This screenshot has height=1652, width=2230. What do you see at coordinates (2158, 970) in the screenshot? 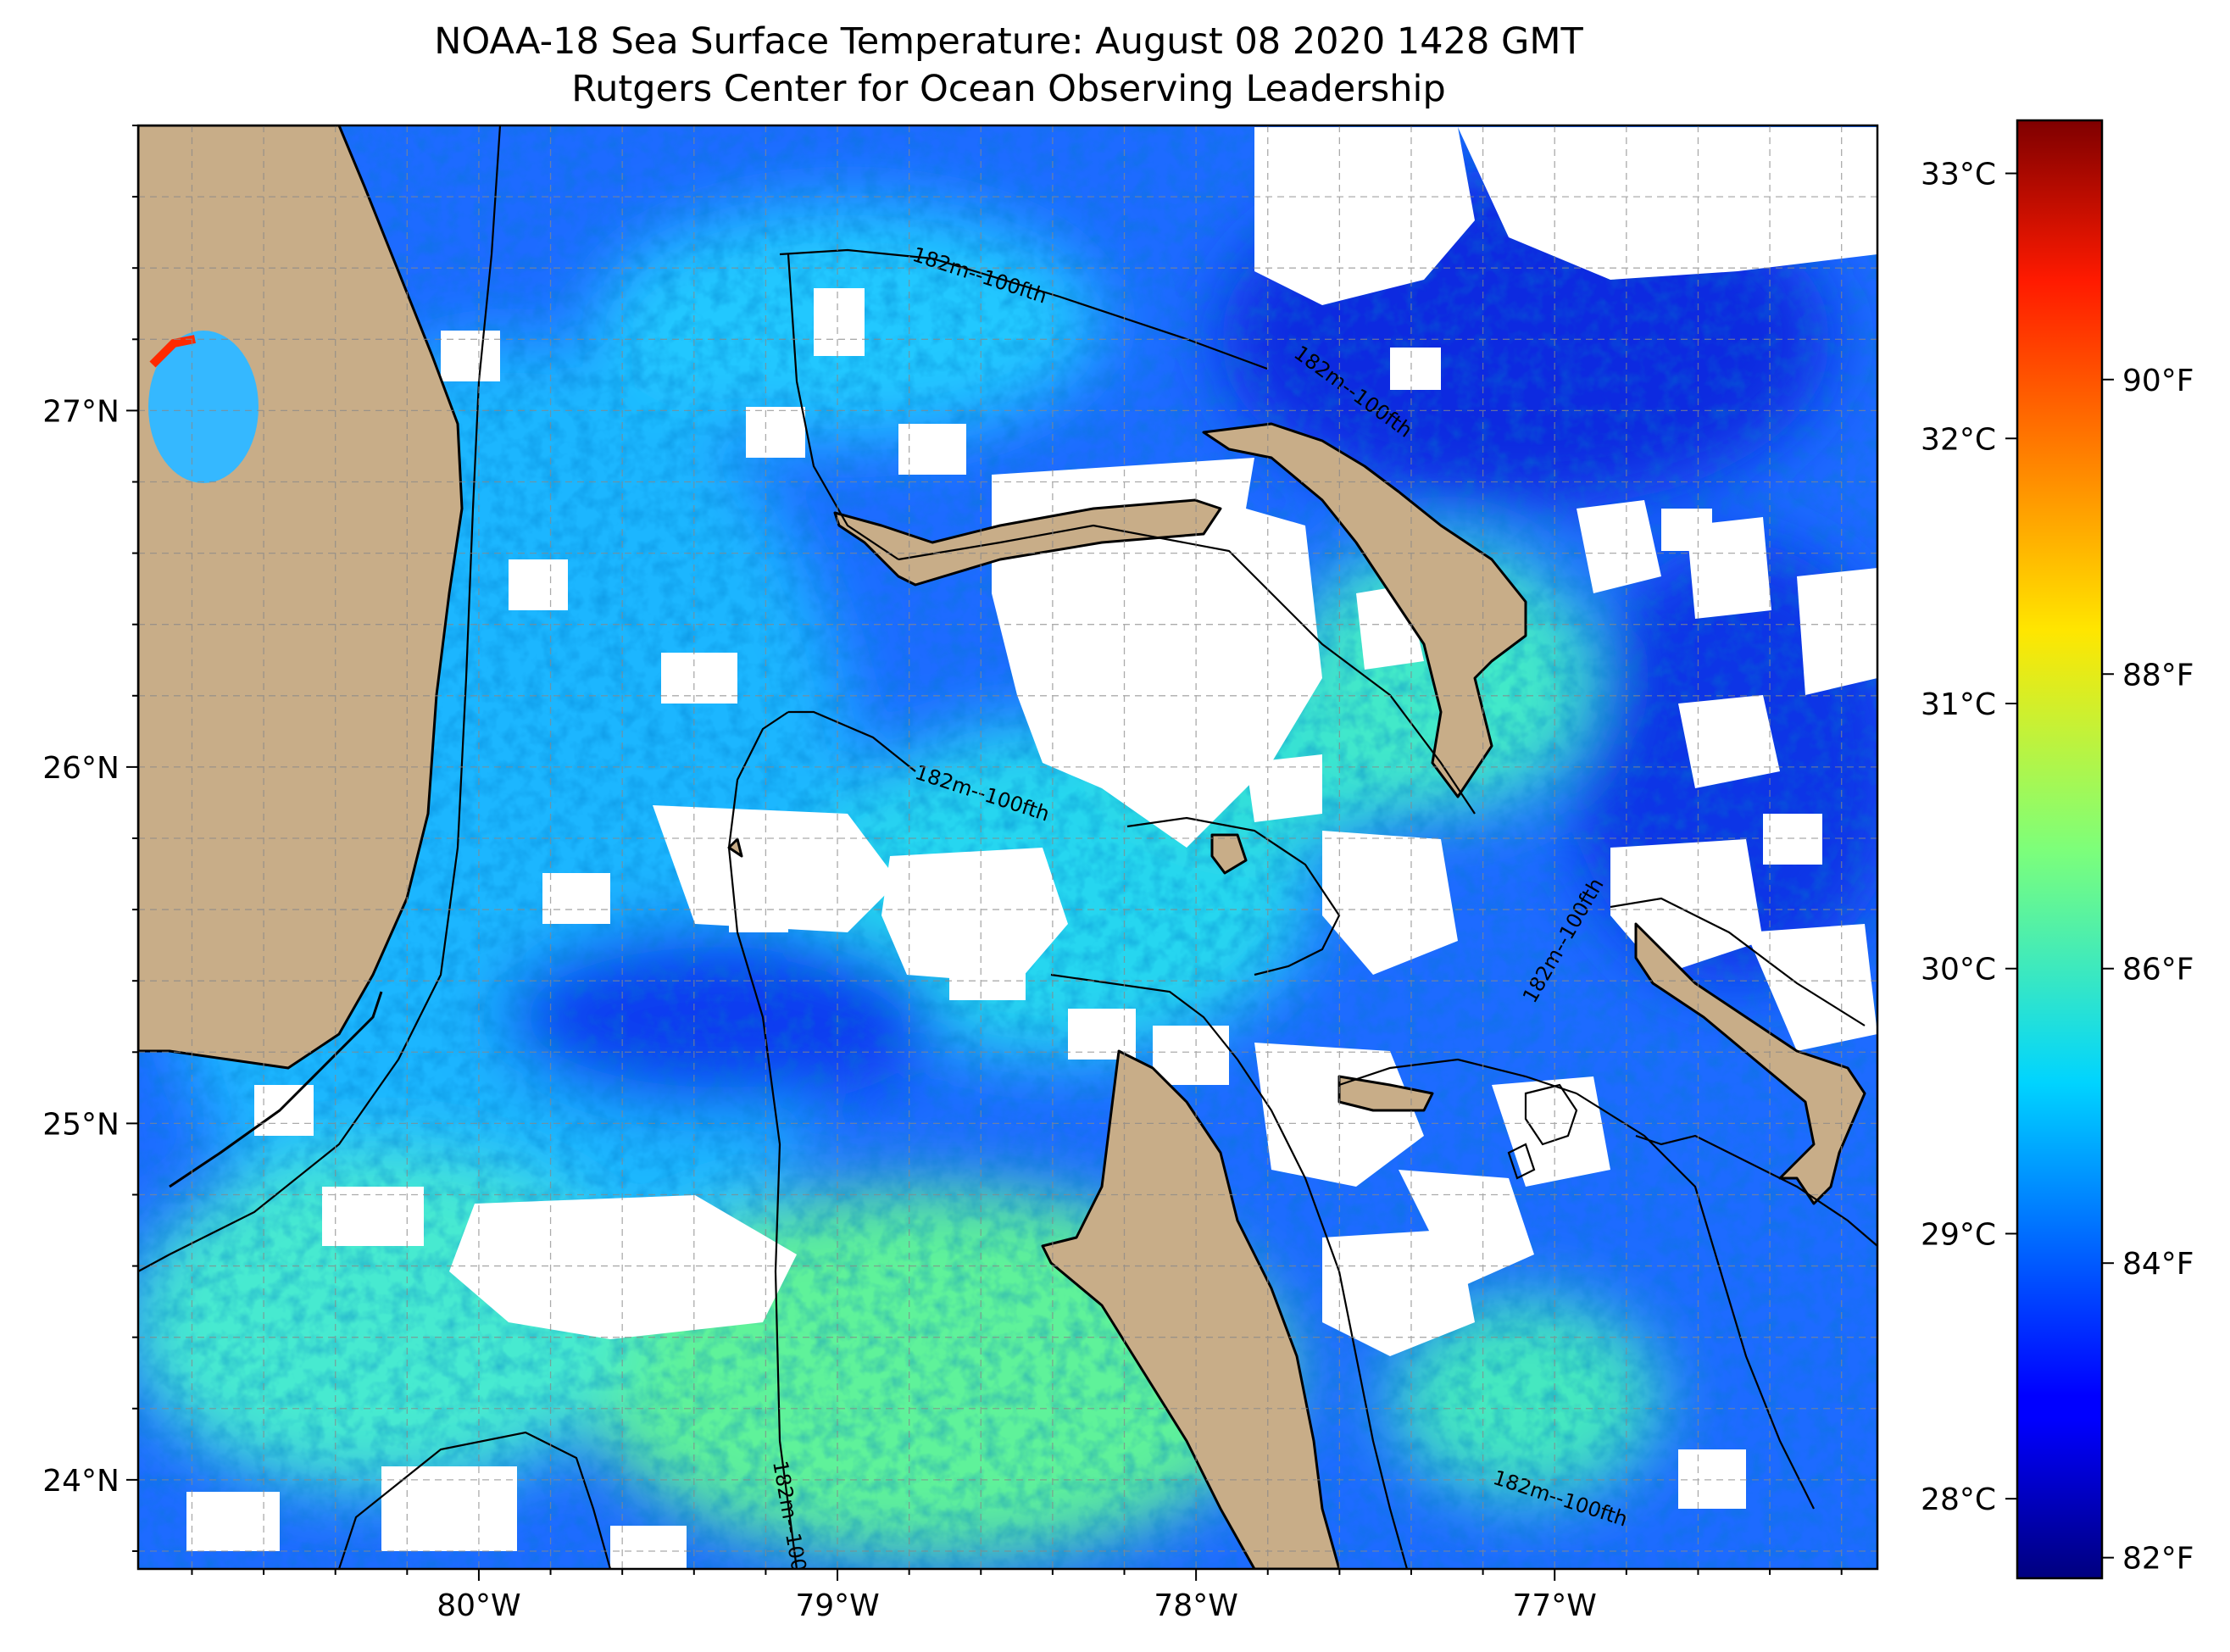
I see `fahrenheit-tick-label: 86°F` at bounding box center [2158, 970].